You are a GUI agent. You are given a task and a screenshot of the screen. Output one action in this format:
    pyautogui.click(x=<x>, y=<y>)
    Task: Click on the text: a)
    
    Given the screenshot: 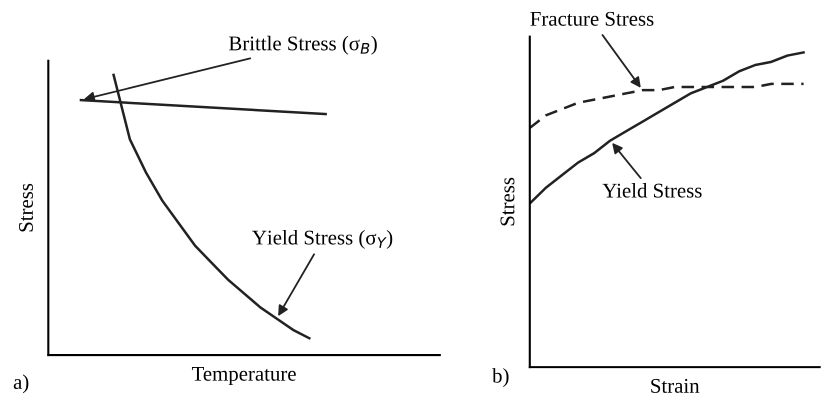 What is the action you would take?
    pyautogui.click(x=21, y=384)
    